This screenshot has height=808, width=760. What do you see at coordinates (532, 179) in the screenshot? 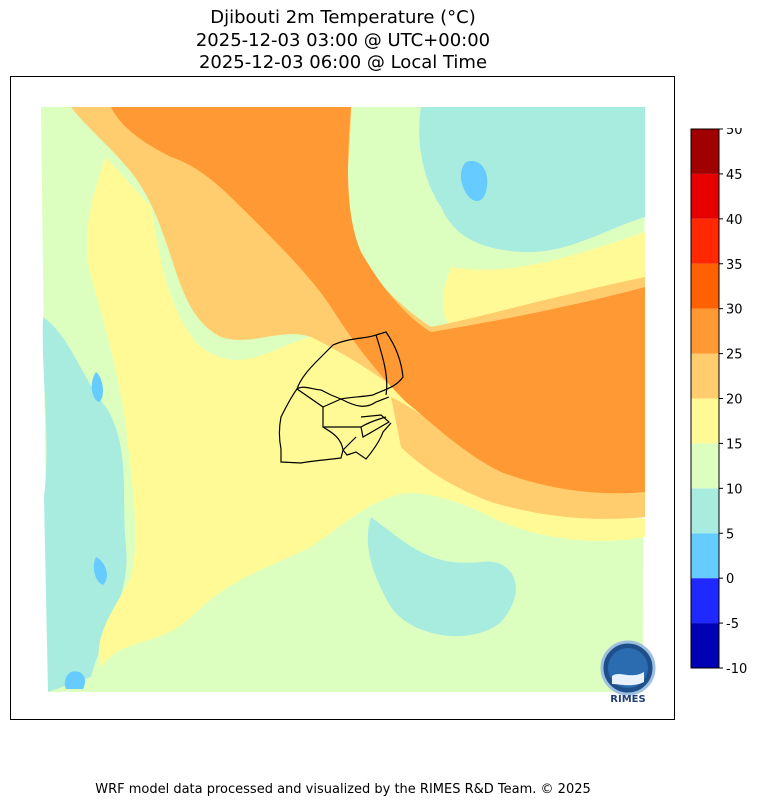
I see `field-5-10-northeast` at bounding box center [532, 179].